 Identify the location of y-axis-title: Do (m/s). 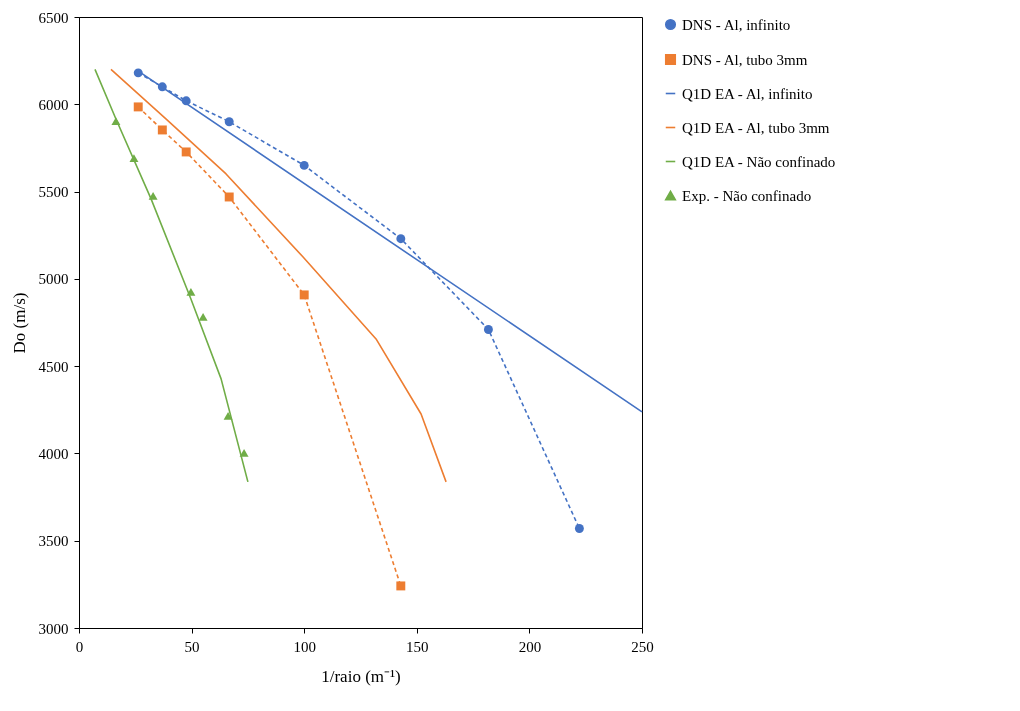
(19, 323).